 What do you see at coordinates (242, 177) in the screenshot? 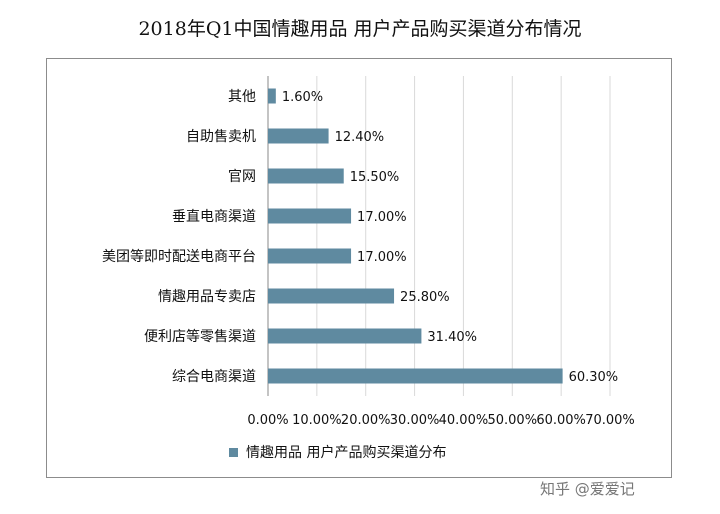
I see `category-label: 官网` at bounding box center [242, 177].